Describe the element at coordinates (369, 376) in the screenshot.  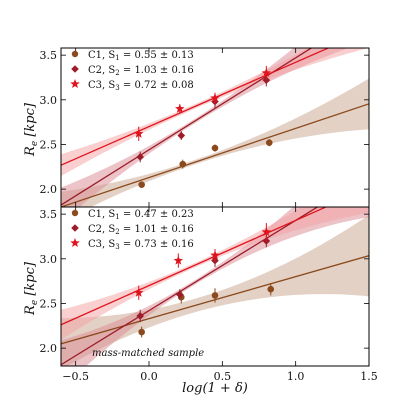
I see `x-tick-label: 1.5` at that location.